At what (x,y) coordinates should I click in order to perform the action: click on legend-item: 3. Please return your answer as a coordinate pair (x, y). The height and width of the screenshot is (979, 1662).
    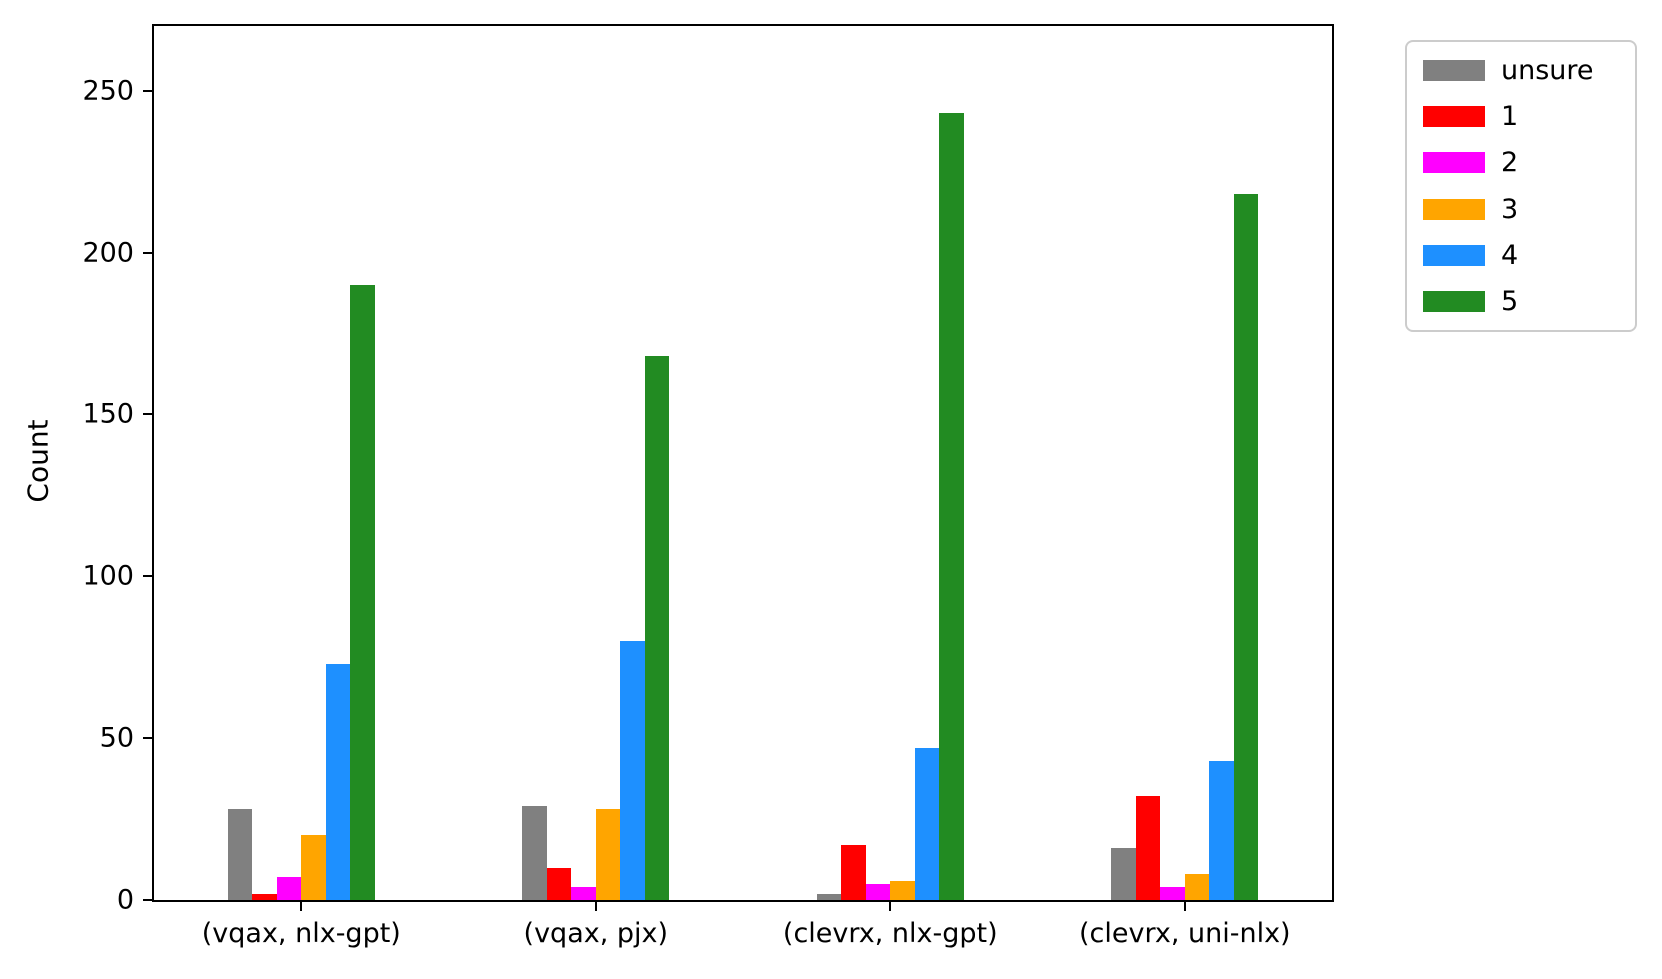
    Looking at the image, I should click on (1521, 209).